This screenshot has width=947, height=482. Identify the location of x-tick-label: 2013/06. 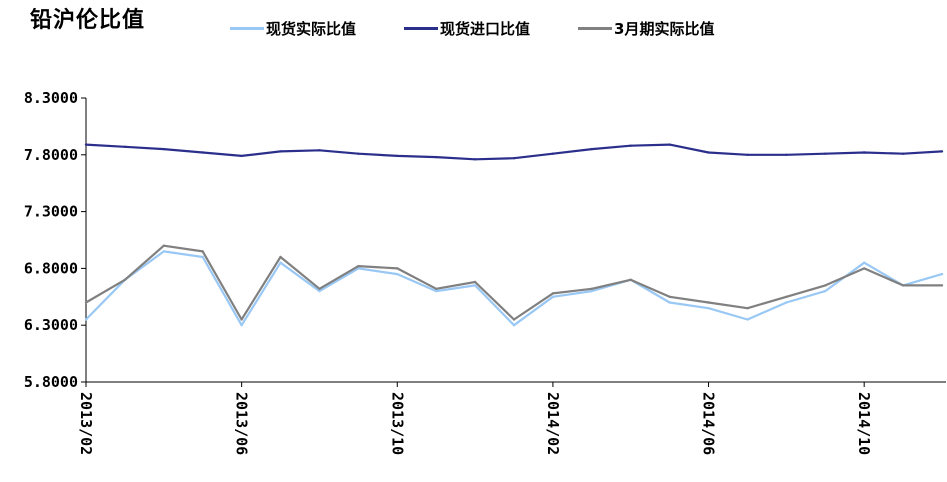
(242, 423).